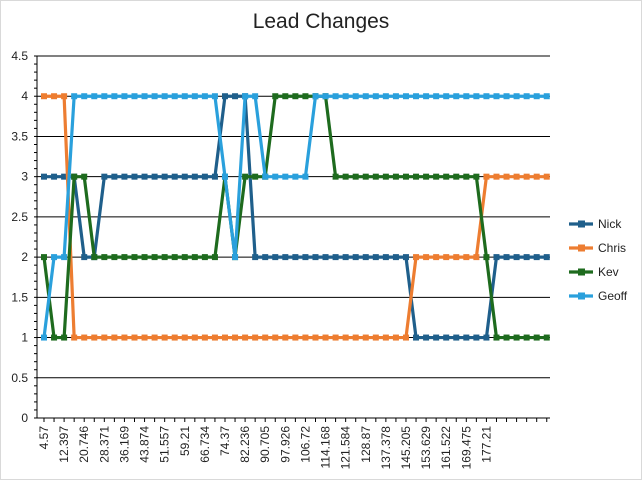 The width and height of the screenshot is (642, 480). Describe the element at coordinates (24, 177) in the screenshot. I see `y-tick-label: 3` at that location.